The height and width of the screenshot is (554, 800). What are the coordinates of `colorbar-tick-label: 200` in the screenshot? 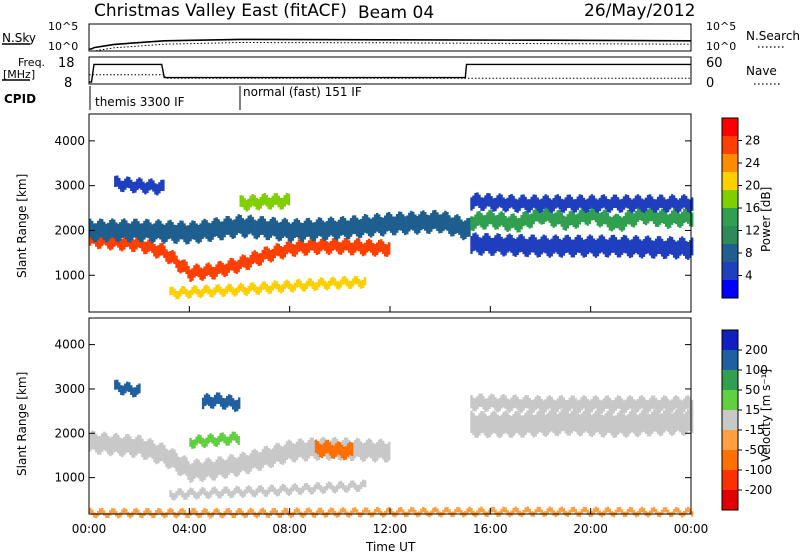 It's located at (756, 350).